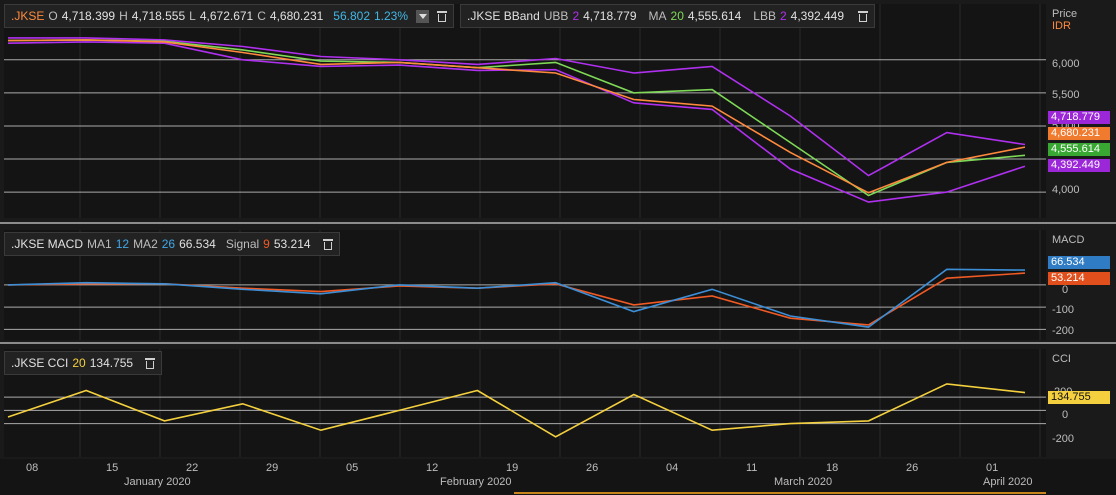 The width and height of the screenshot is (1116, 495). I want to click on lbb-tag: 4,392.449, so click(1079, 165).